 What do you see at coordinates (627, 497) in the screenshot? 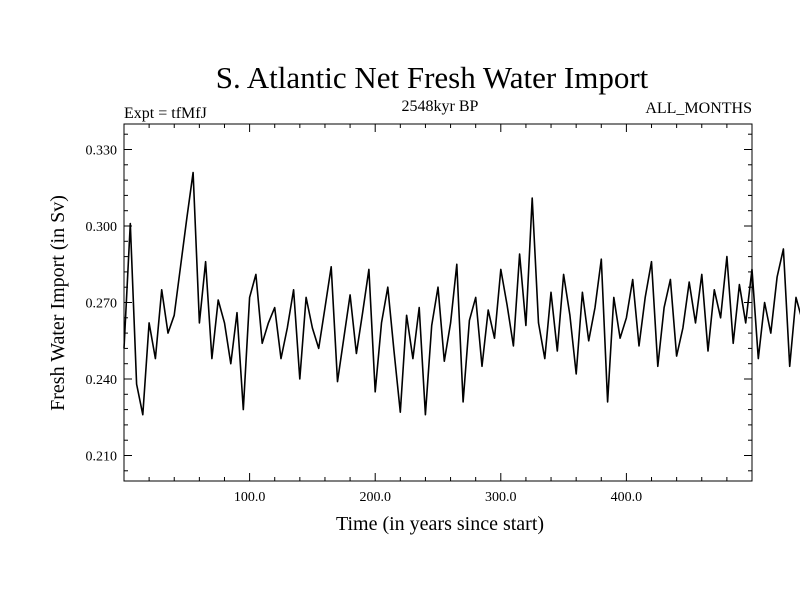
I see `x-tick-label: 400.0` at bounding box center [627, 497].